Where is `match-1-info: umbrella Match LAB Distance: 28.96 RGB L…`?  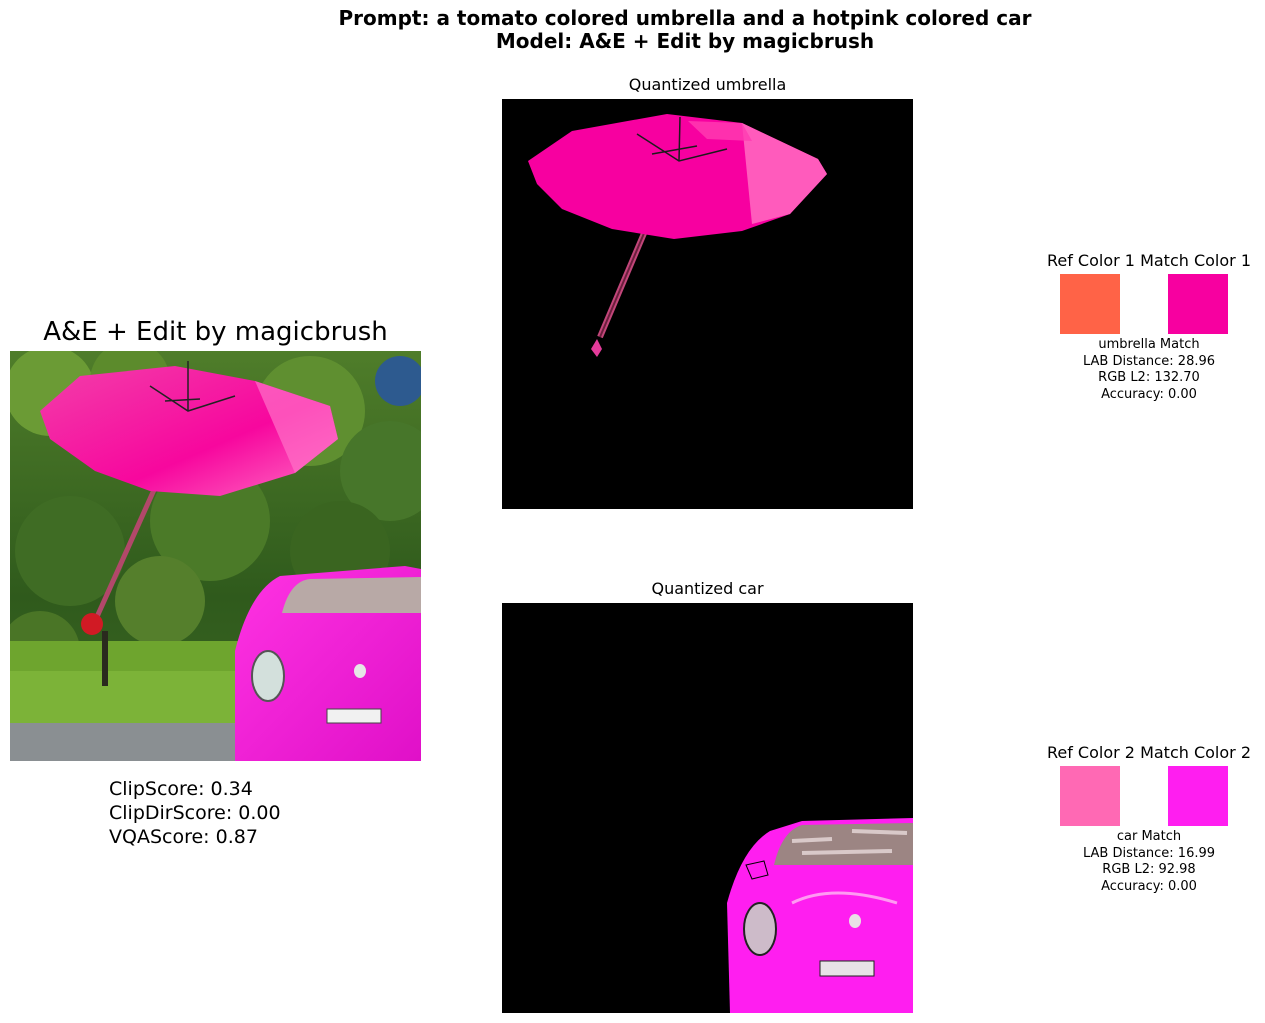 match-1-info: umbrella Match LAB Distance: 28.96 RGB L… is located at coordinates (1149, 370).